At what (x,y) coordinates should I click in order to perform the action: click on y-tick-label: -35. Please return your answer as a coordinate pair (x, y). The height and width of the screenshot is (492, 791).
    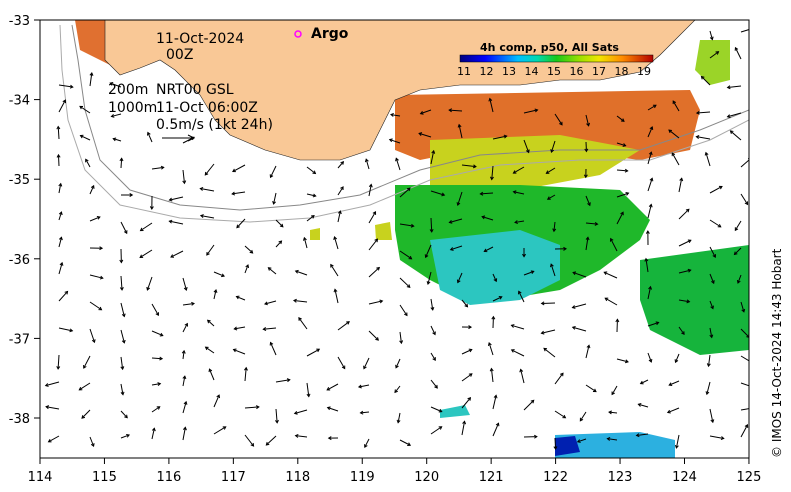
    Looking at the image, I should click on (19, 180).